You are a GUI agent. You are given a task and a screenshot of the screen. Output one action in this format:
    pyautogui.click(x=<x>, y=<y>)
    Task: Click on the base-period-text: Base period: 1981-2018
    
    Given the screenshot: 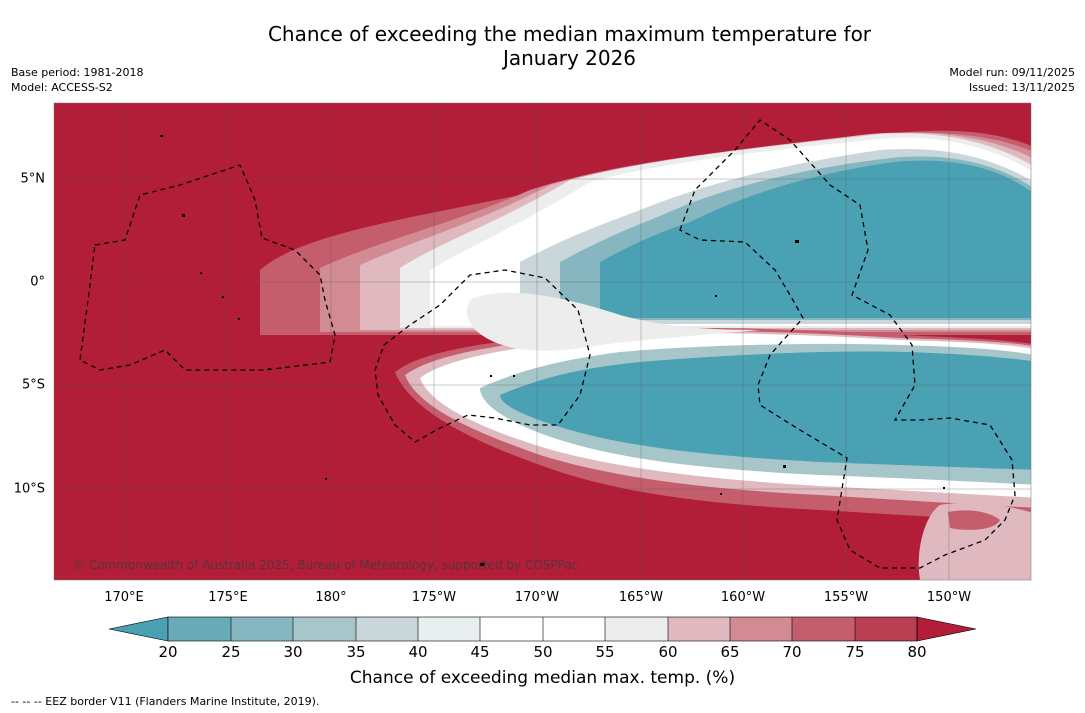 What is the action you would take?
    pyautogui.click(x=77, y=72)
    